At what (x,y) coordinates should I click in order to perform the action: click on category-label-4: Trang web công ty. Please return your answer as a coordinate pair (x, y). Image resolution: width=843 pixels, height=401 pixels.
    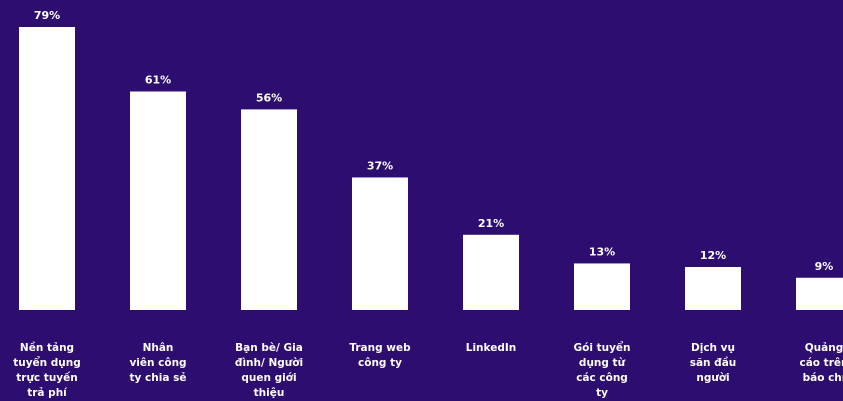
    Looking at the image, I should click on (380, 355).